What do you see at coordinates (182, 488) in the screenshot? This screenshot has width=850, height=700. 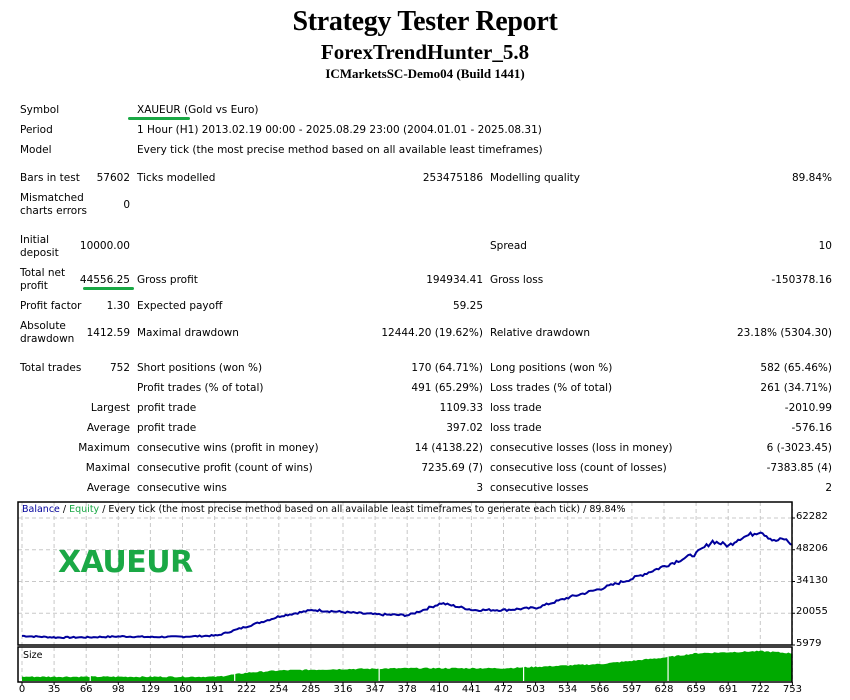 I see `avg-consec-wins-label: consecutive wins` at bounding box center [182, 488].